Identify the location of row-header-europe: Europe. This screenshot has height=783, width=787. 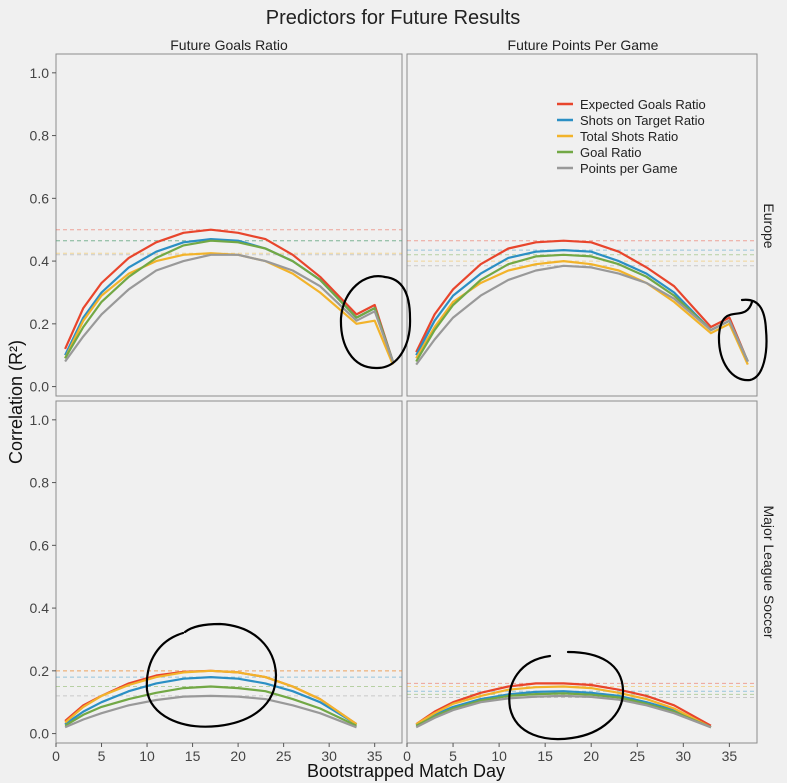
(769, 225).